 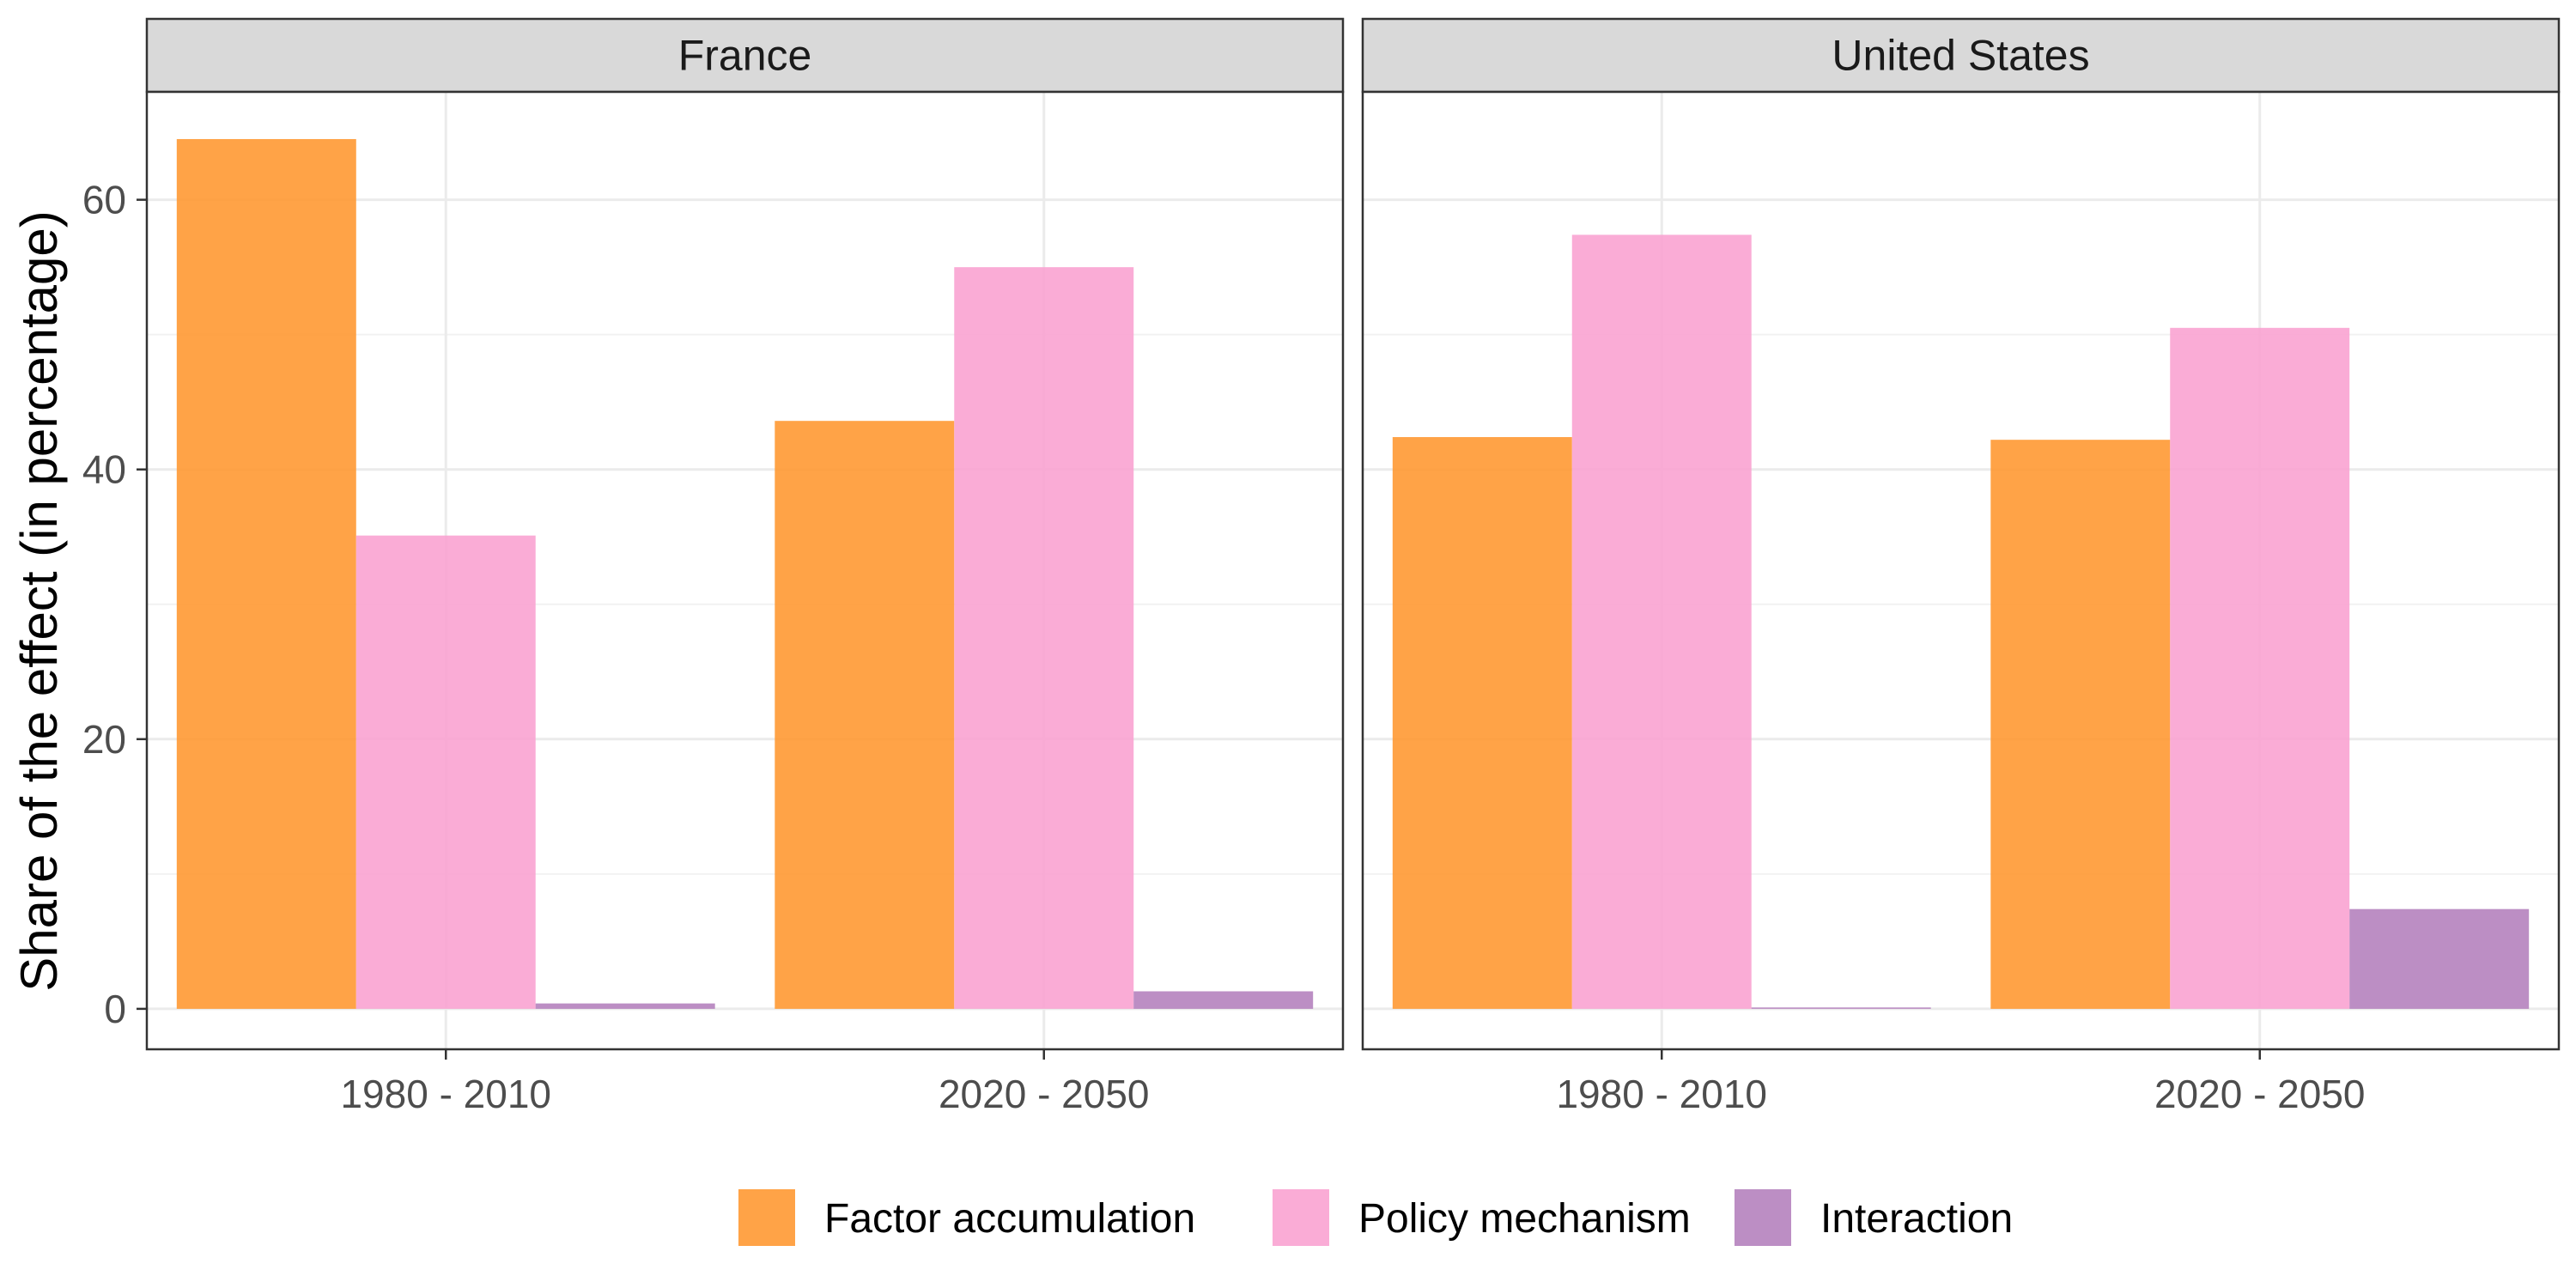 I want to click on panel-strip-france, so click(x=745, y=56).